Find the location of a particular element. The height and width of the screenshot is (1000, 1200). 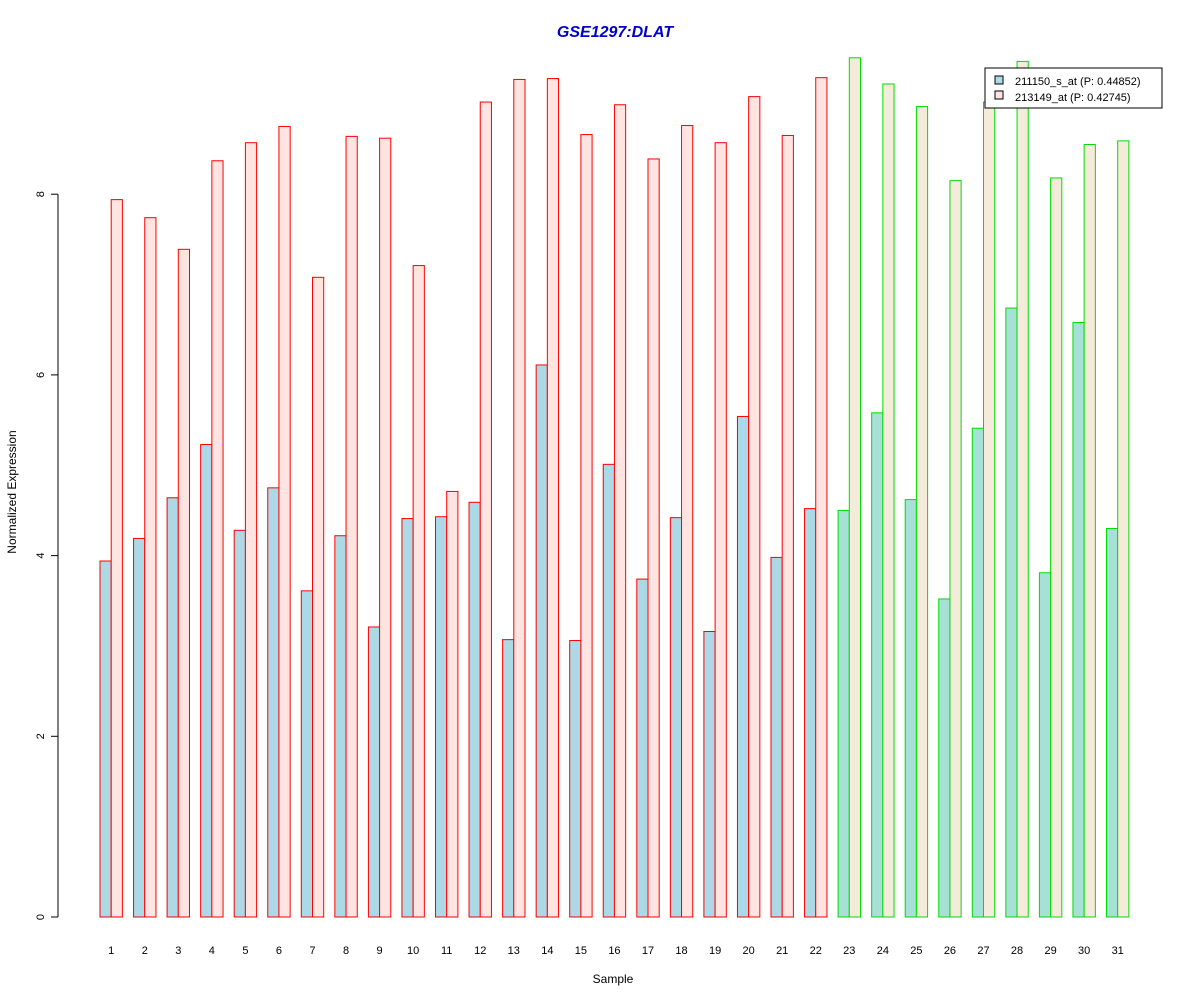

x-tick-label: 2 is located at coordinates (145, 951).